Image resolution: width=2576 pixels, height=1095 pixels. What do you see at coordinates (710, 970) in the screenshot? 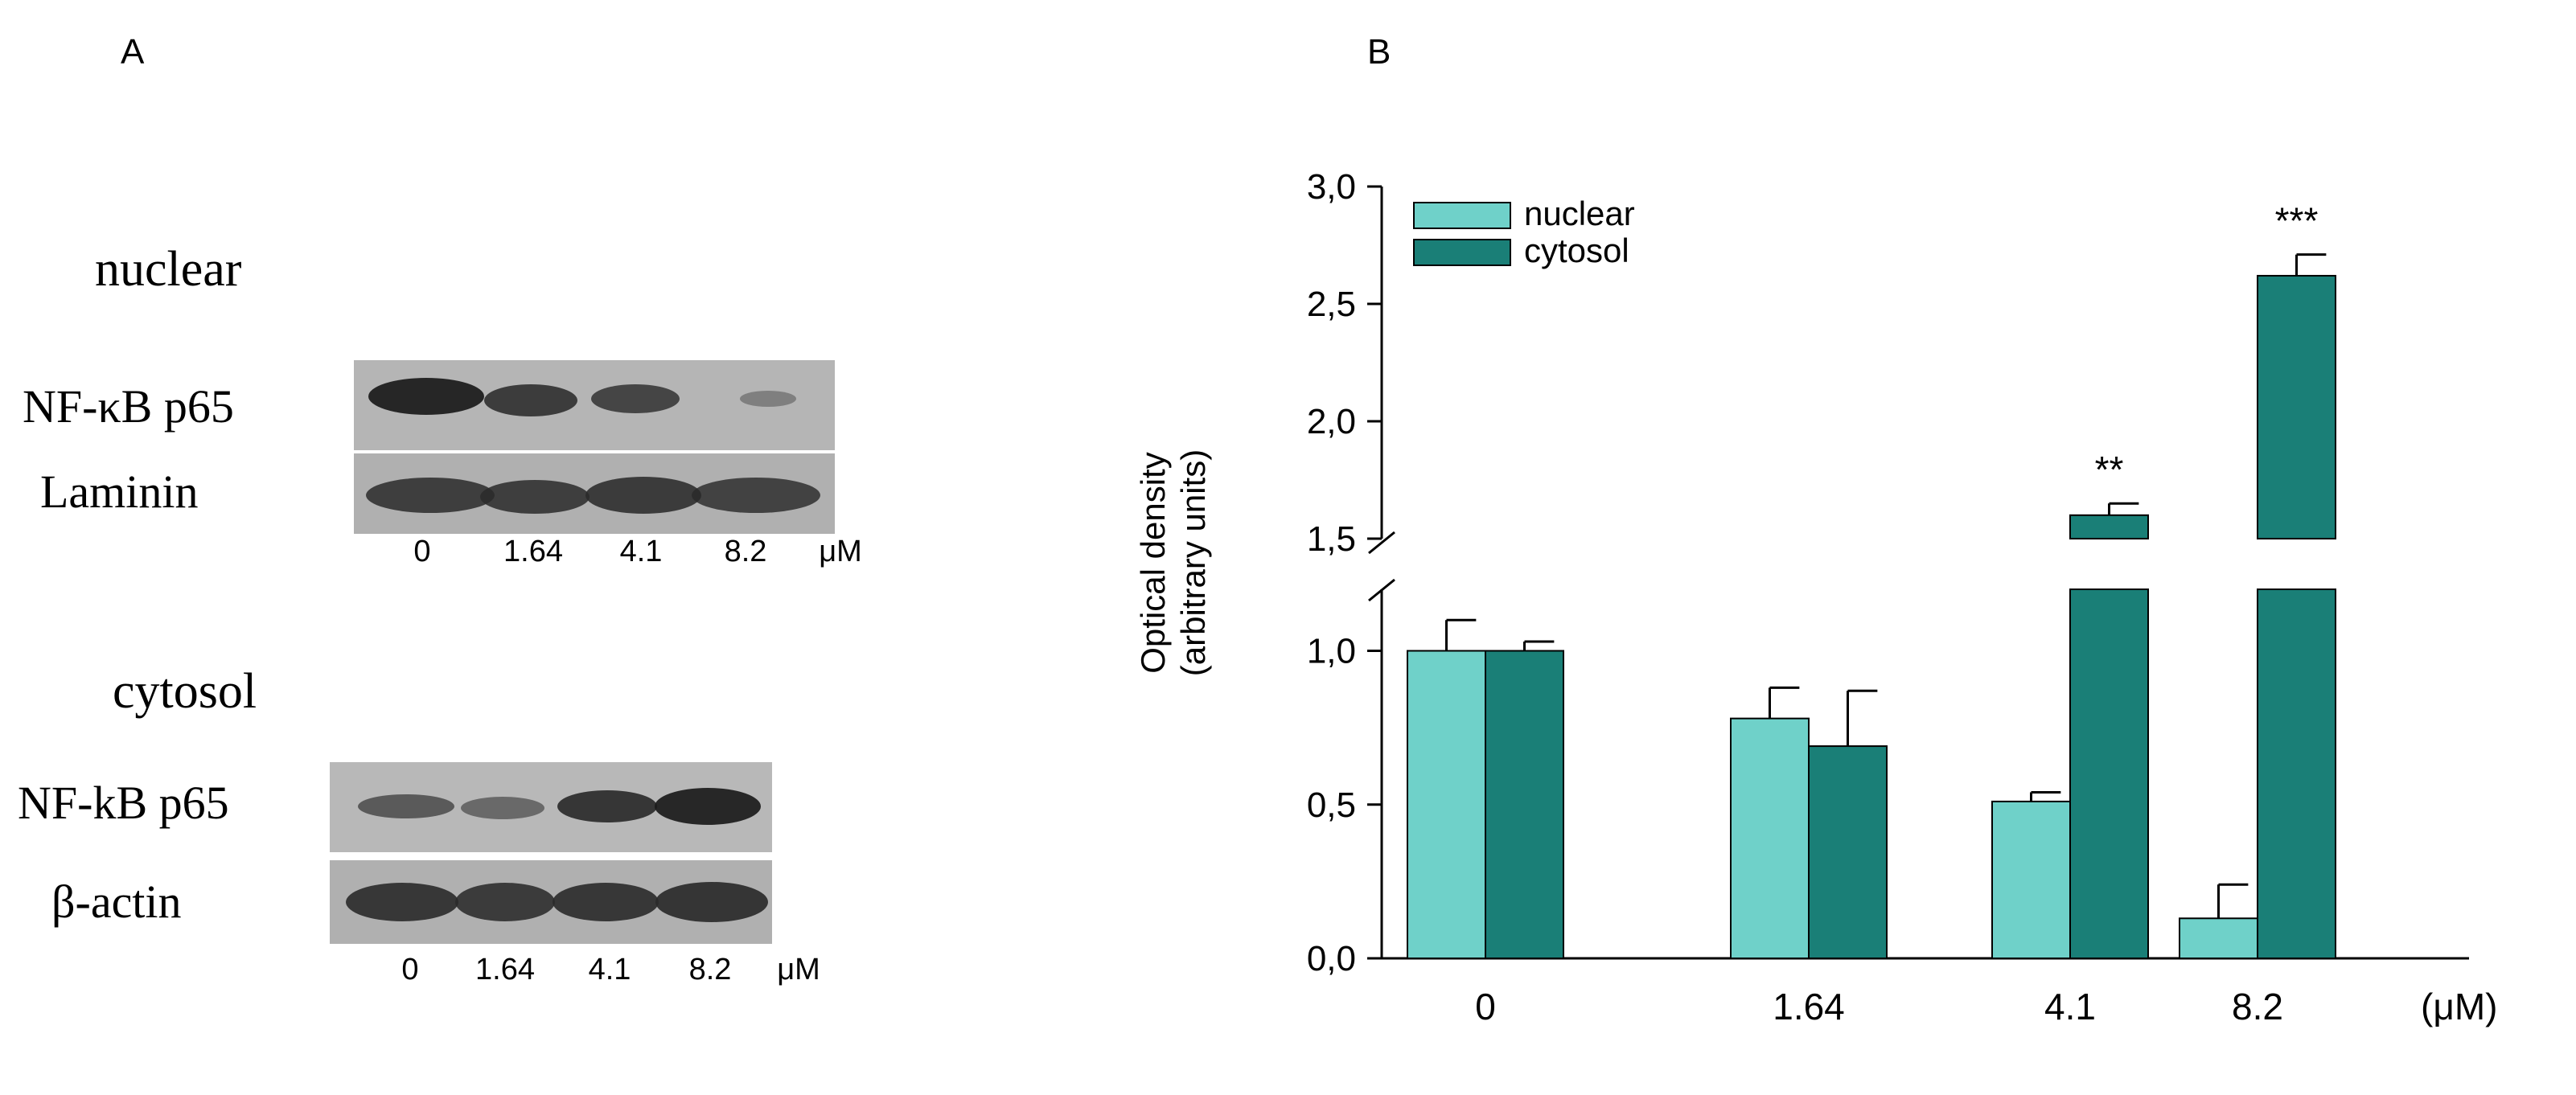
I see `cytosol-lane-label: 8.2` at bounding box center [710, 970].